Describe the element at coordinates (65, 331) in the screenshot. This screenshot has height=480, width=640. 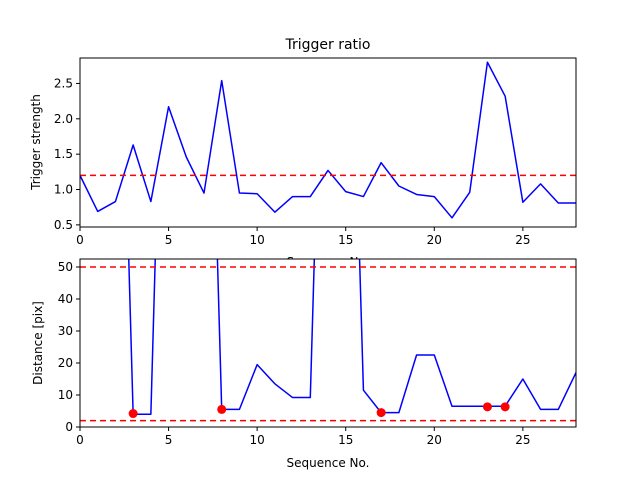
I see `y-tick-label: 30` at that location.